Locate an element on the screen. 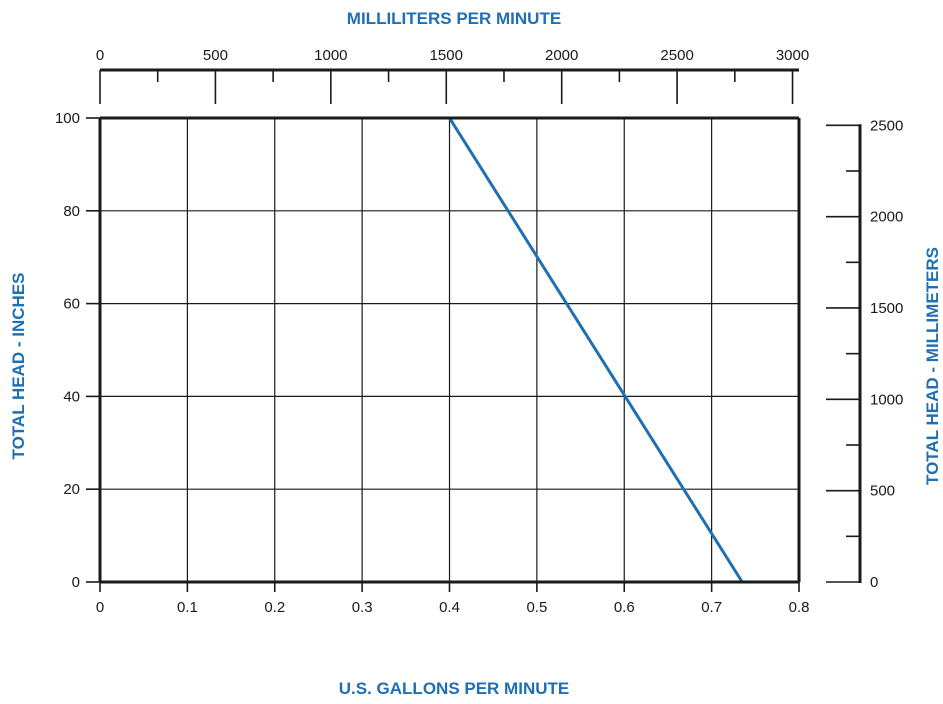 The width and height of the screenshot is (943, 704). y2-axis-tick-label: 2500 is located at coordinates (886, 125).